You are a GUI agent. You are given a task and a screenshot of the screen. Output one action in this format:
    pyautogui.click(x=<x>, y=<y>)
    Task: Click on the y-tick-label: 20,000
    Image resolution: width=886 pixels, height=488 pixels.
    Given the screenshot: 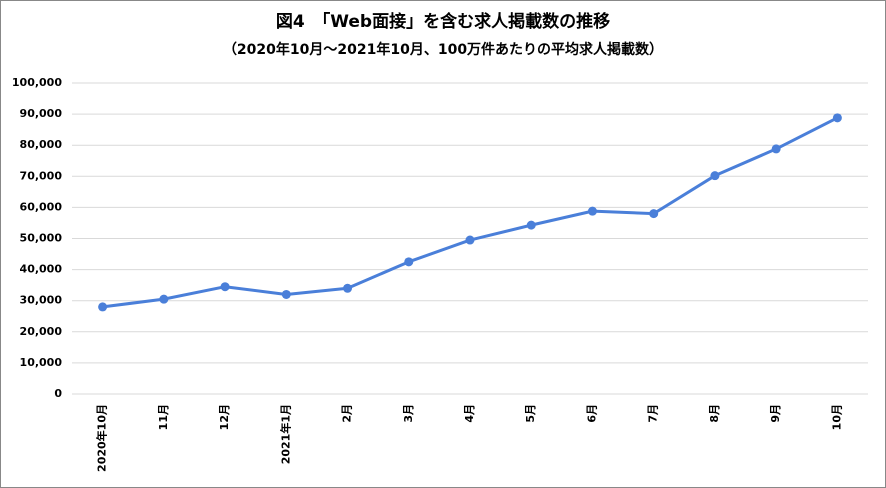 What is the action you would take?
    pyautogui.click(x=41, y=331)
    